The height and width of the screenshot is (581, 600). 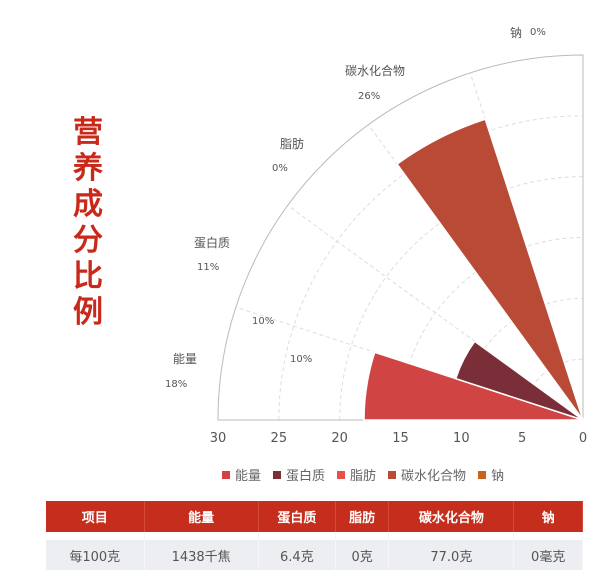 I want to click on legend-item: 脂肪, so click(x=356, y=474).